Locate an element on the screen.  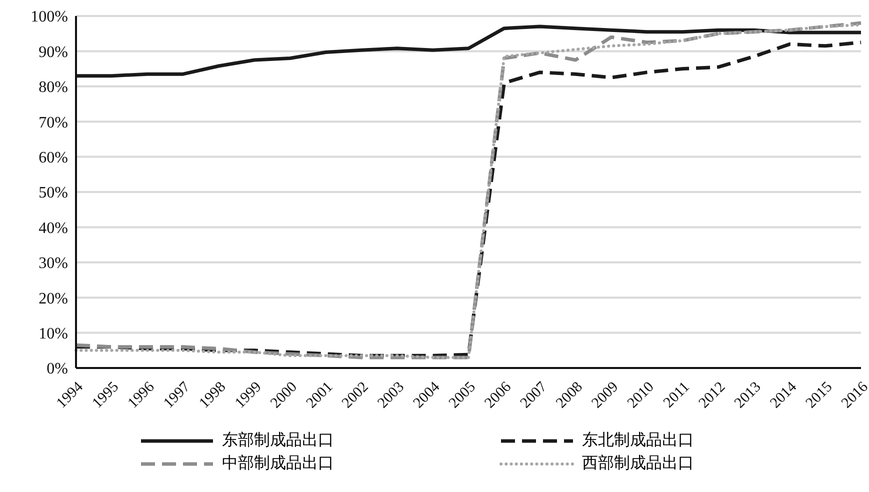
legend-label: 西部制成品出口 is located at coordinates (638, 464).